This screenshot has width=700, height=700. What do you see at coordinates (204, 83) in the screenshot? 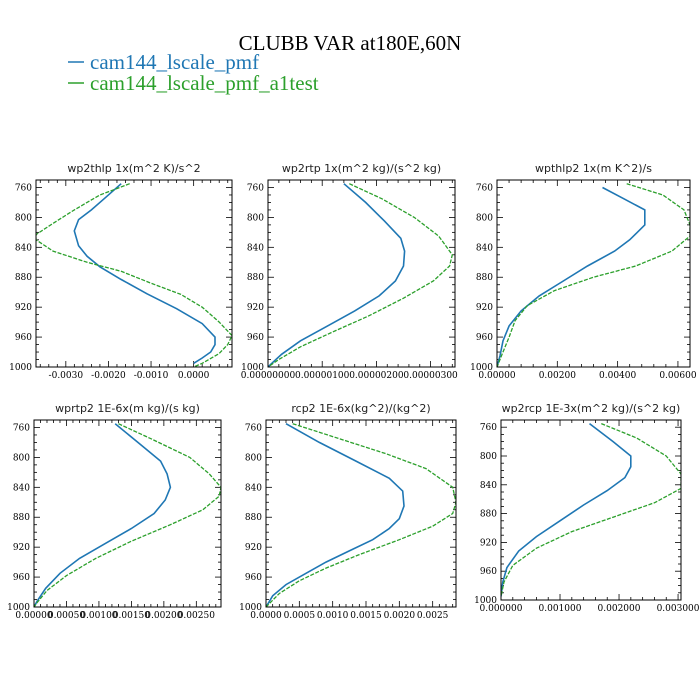
I see `legend-label-2: cam144_lscale_pmf_a1test` at bounding box center [204, 83].